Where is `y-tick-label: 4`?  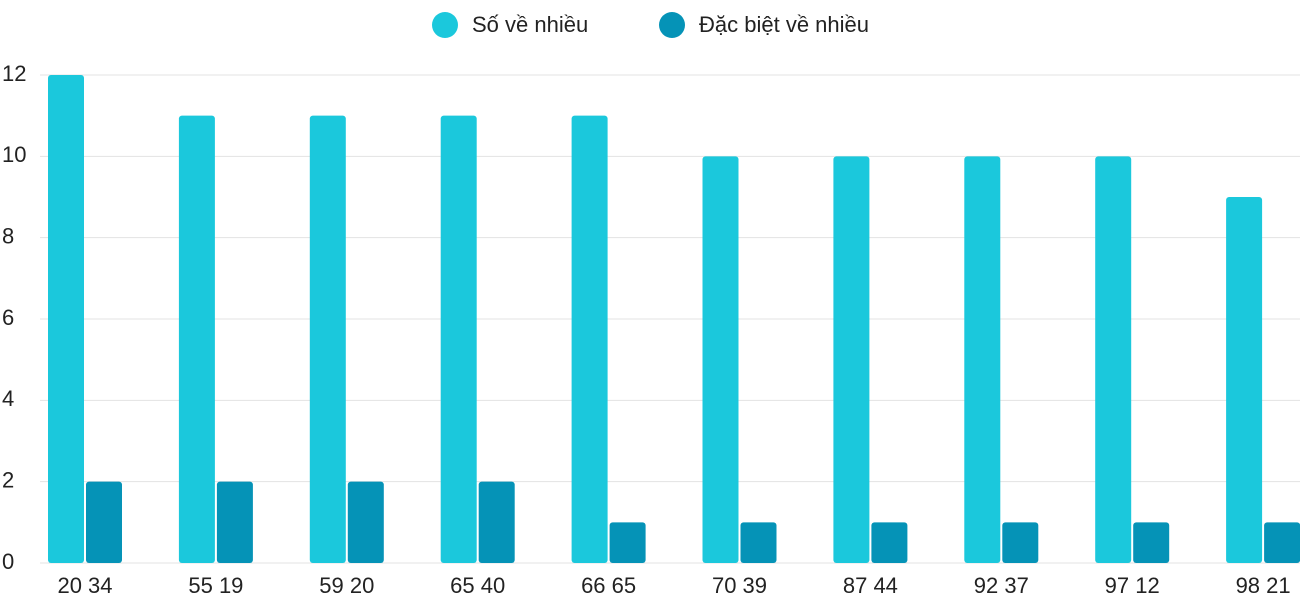 y-tick-label: 4 is located at coordinates (8, 398).